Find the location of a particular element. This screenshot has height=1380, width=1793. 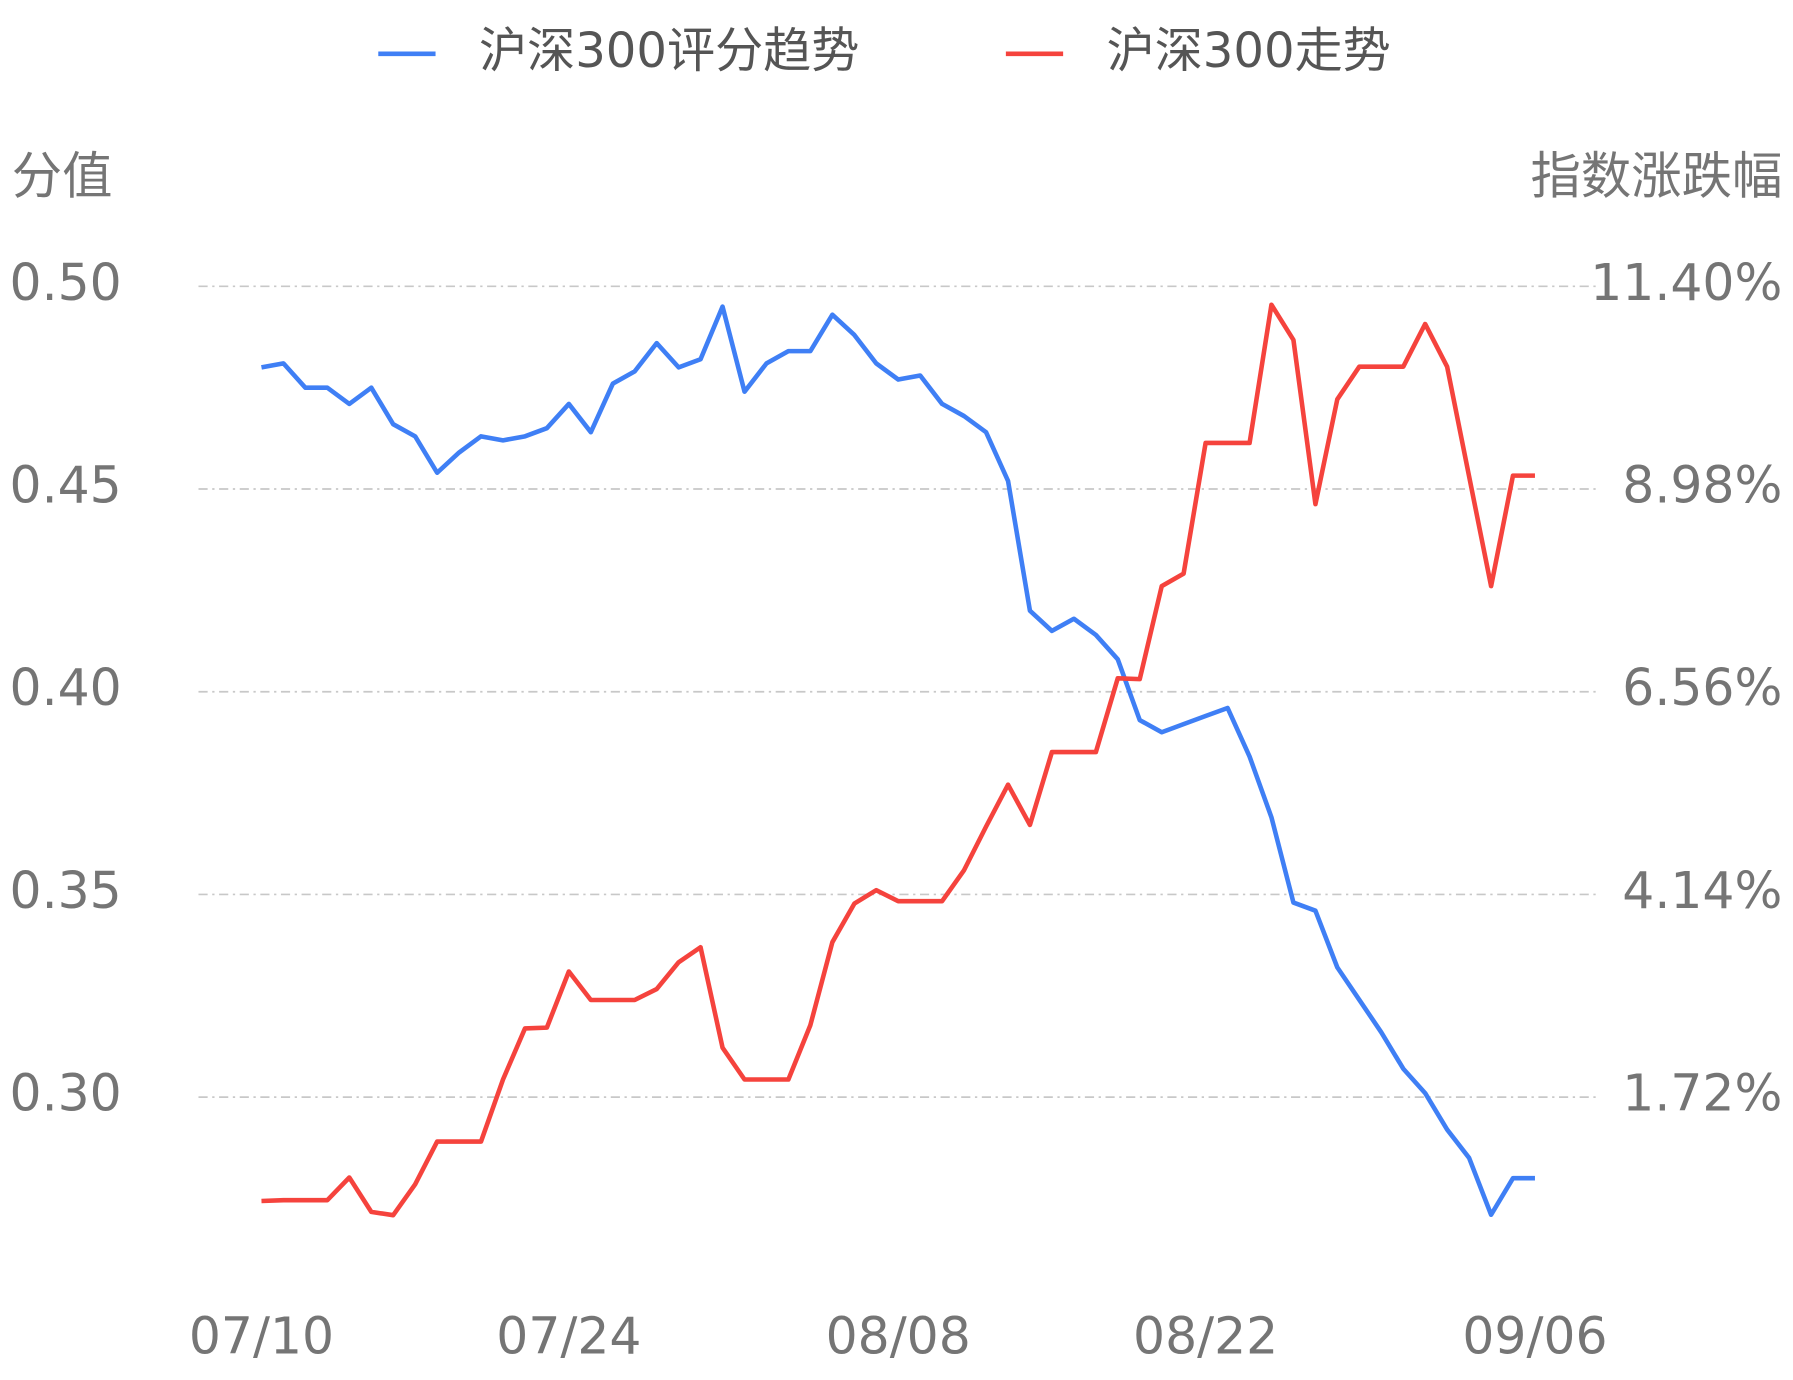

x-tick-label: 07/24 is located at coordinates (568, 1335).